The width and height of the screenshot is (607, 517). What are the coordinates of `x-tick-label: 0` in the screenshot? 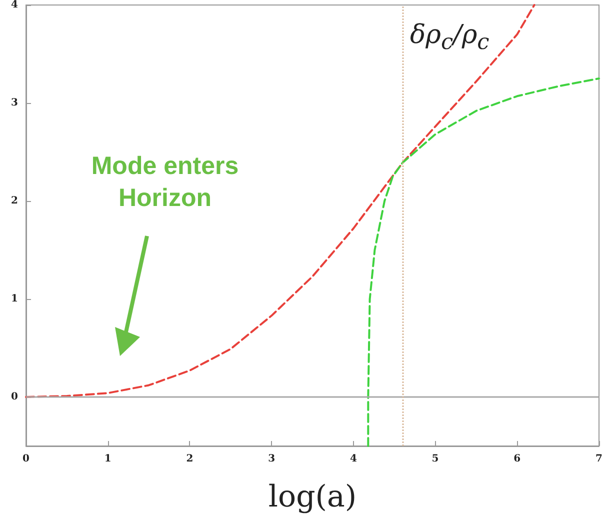 It's located at (26, 459).